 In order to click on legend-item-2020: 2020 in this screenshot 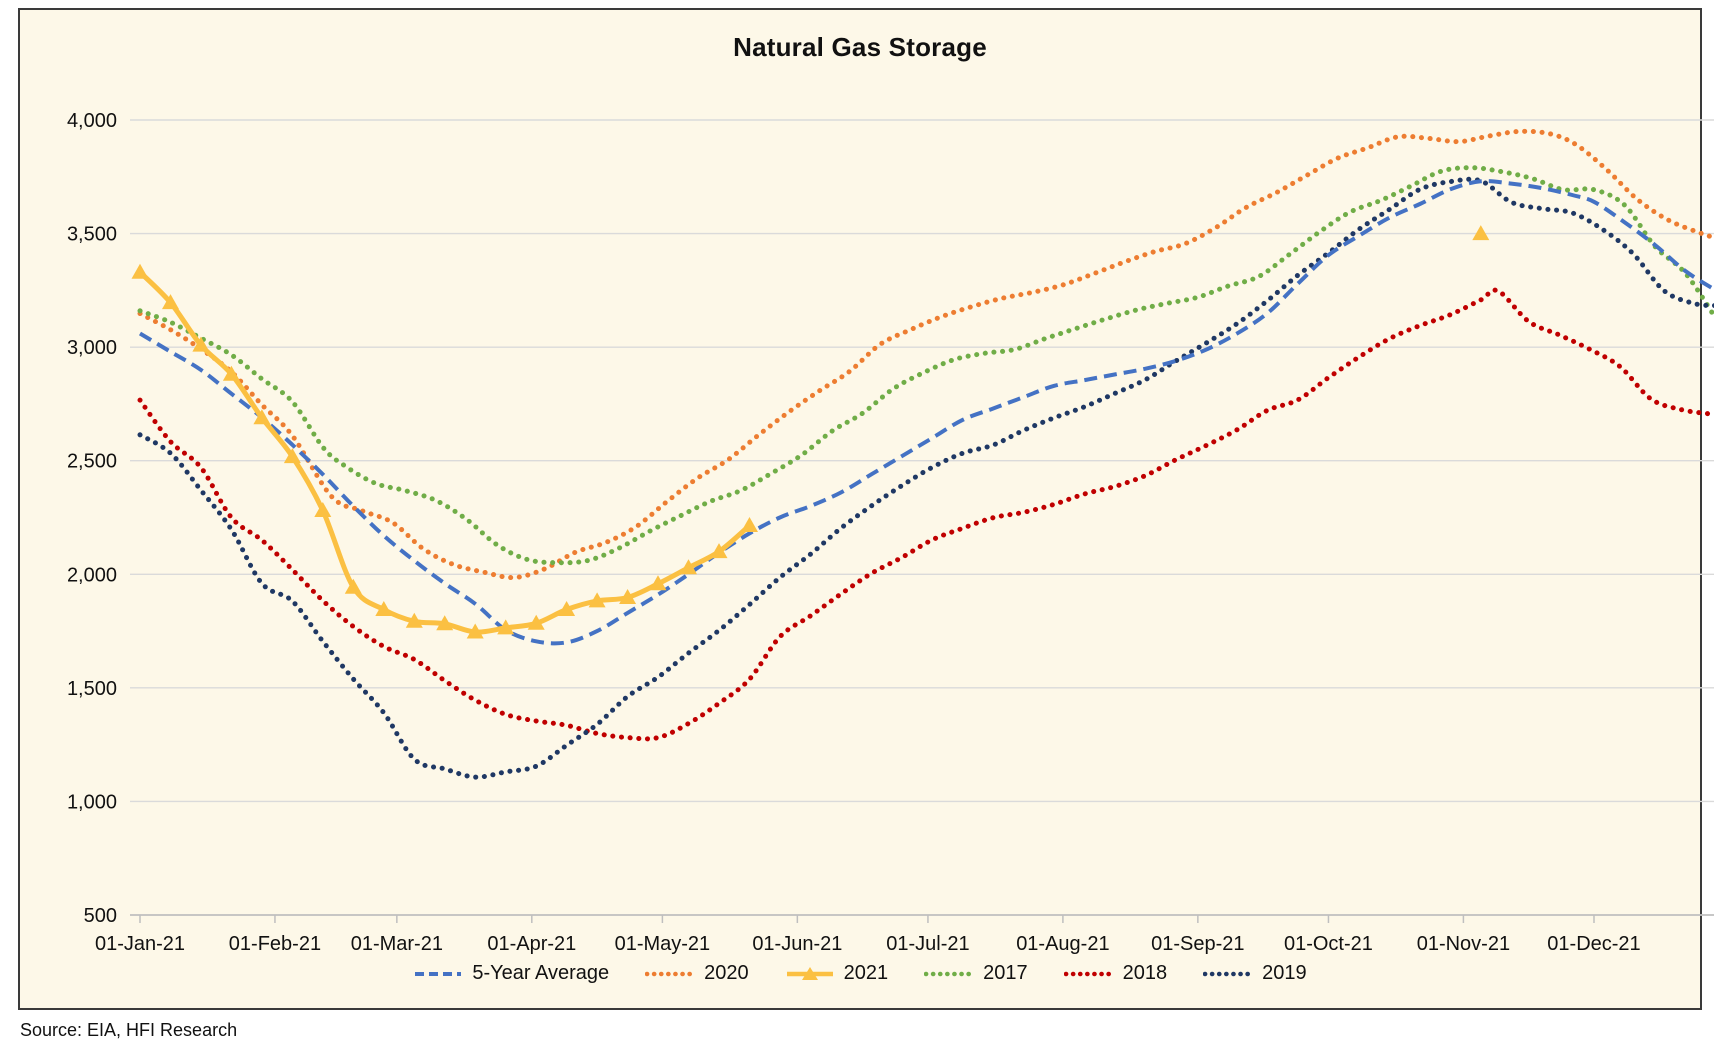, I will do `click(697, 973)`.